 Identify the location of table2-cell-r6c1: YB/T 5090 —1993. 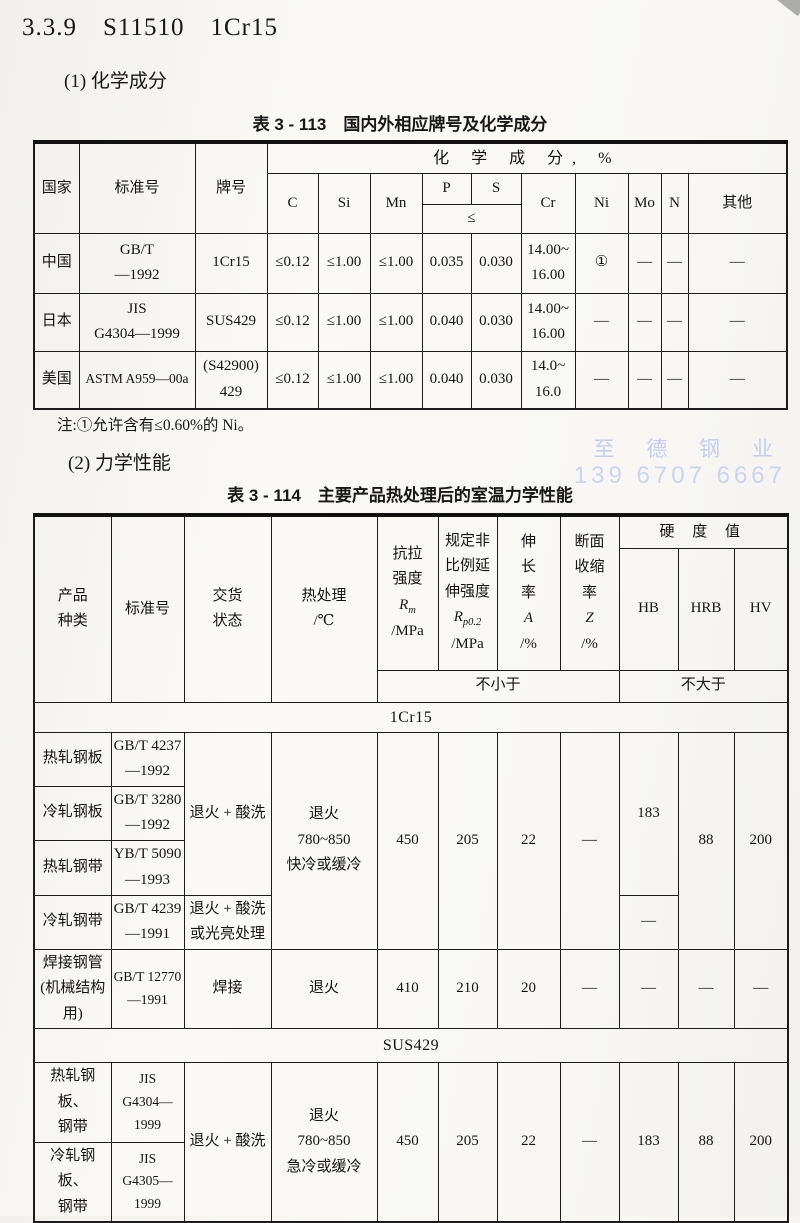
(147, 867).